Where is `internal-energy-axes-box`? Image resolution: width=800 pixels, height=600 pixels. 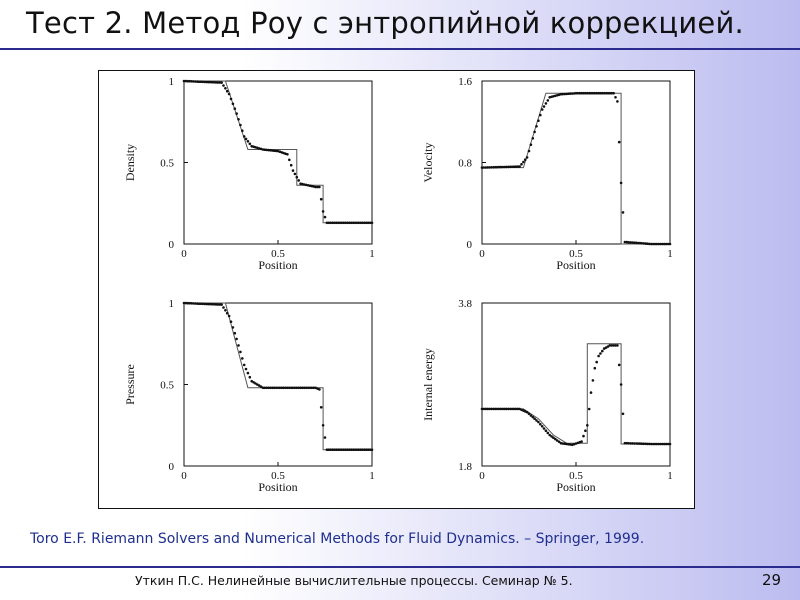 internal-energy-axes-box is located at coordinates (576, 384).